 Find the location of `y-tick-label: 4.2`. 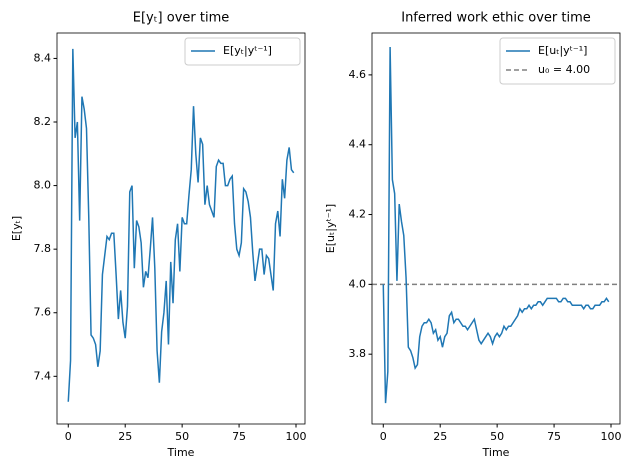

y-tick-label: 4.2 is located at coordinates (358, 214).